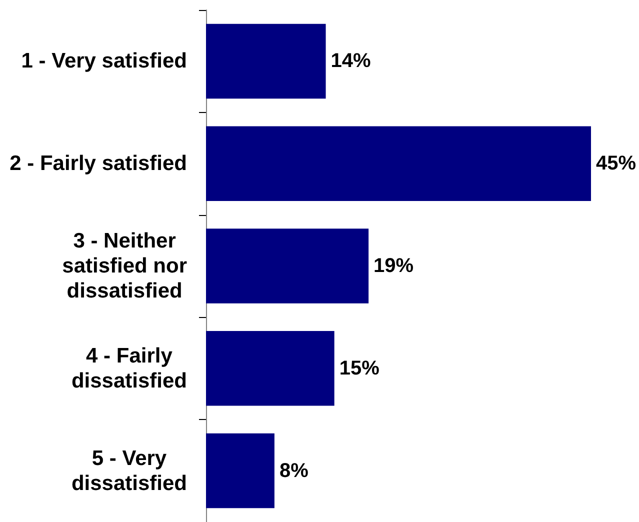 The width and height of the screenshot is (639, 522). I want to click on data-label: 8%, so click(294, 471).